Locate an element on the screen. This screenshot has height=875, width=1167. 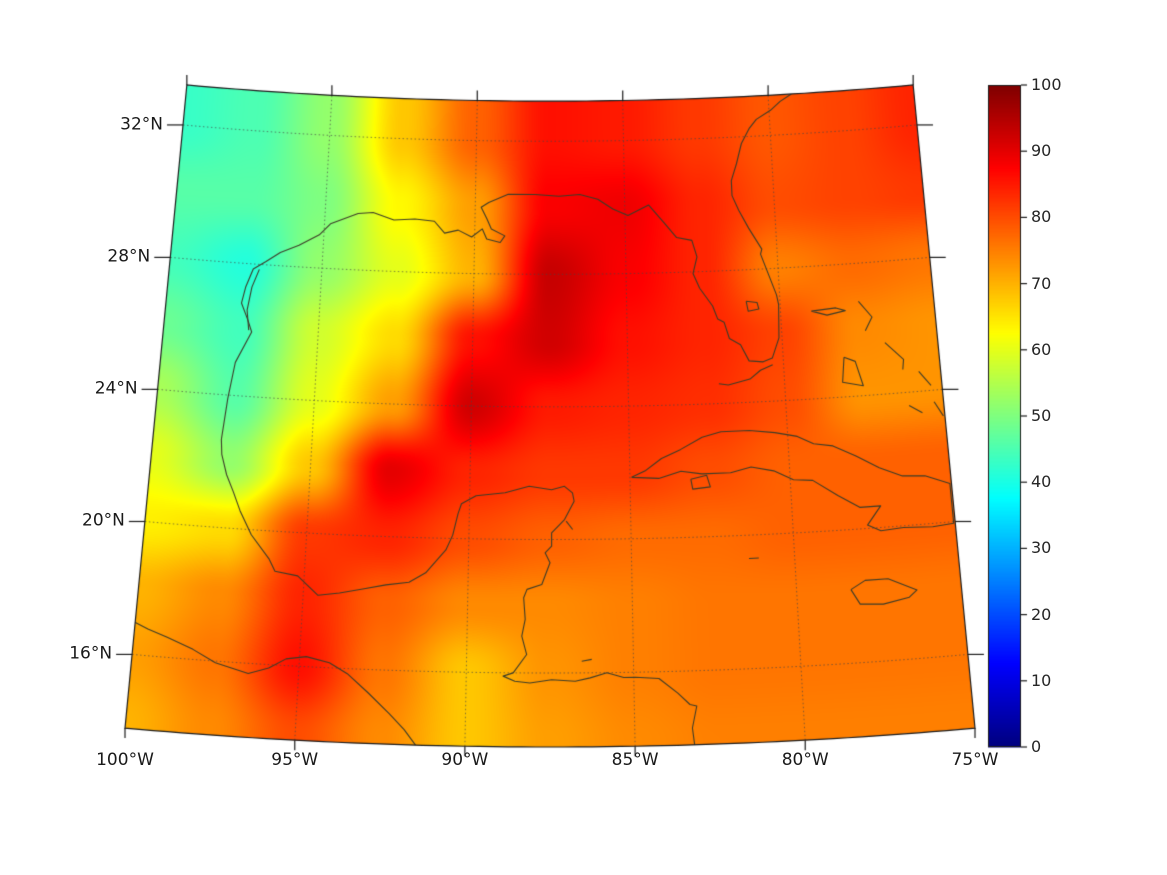
colorbar-tick-label: 10 is located at coordinates (1041, 680).